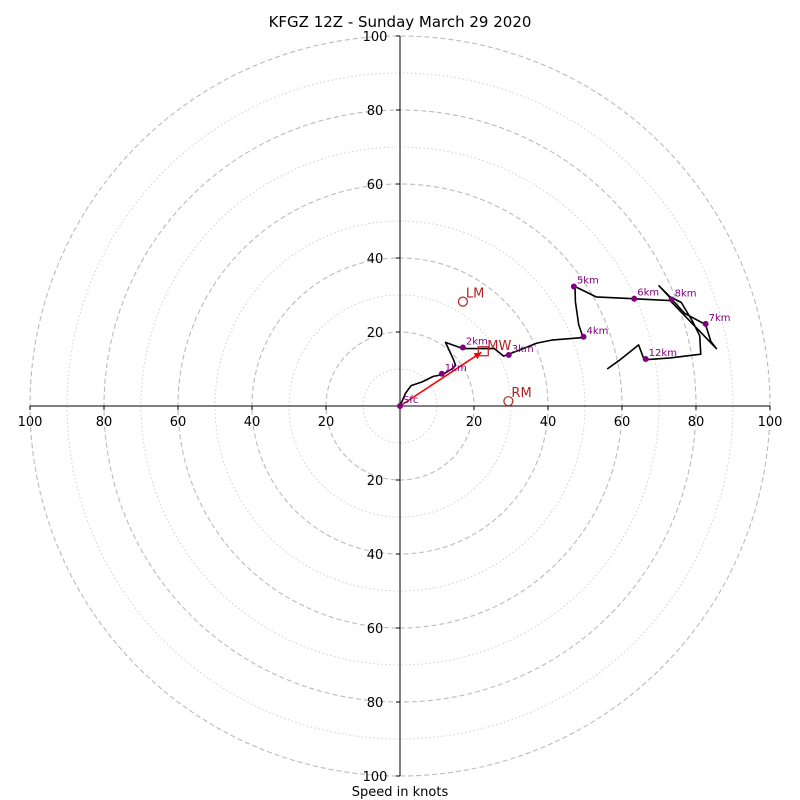  Describe the element at coordinates (720, 318) in the screenshot. I see `height-label-7km: 7km` at that location.